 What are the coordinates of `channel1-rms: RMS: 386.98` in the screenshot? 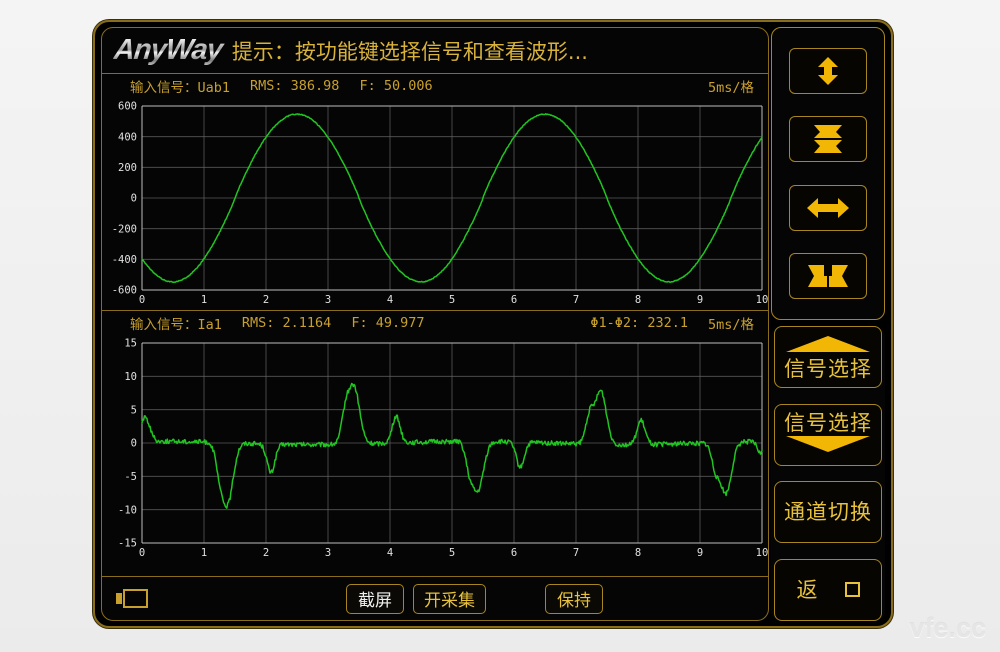 It's located at (295, 86).